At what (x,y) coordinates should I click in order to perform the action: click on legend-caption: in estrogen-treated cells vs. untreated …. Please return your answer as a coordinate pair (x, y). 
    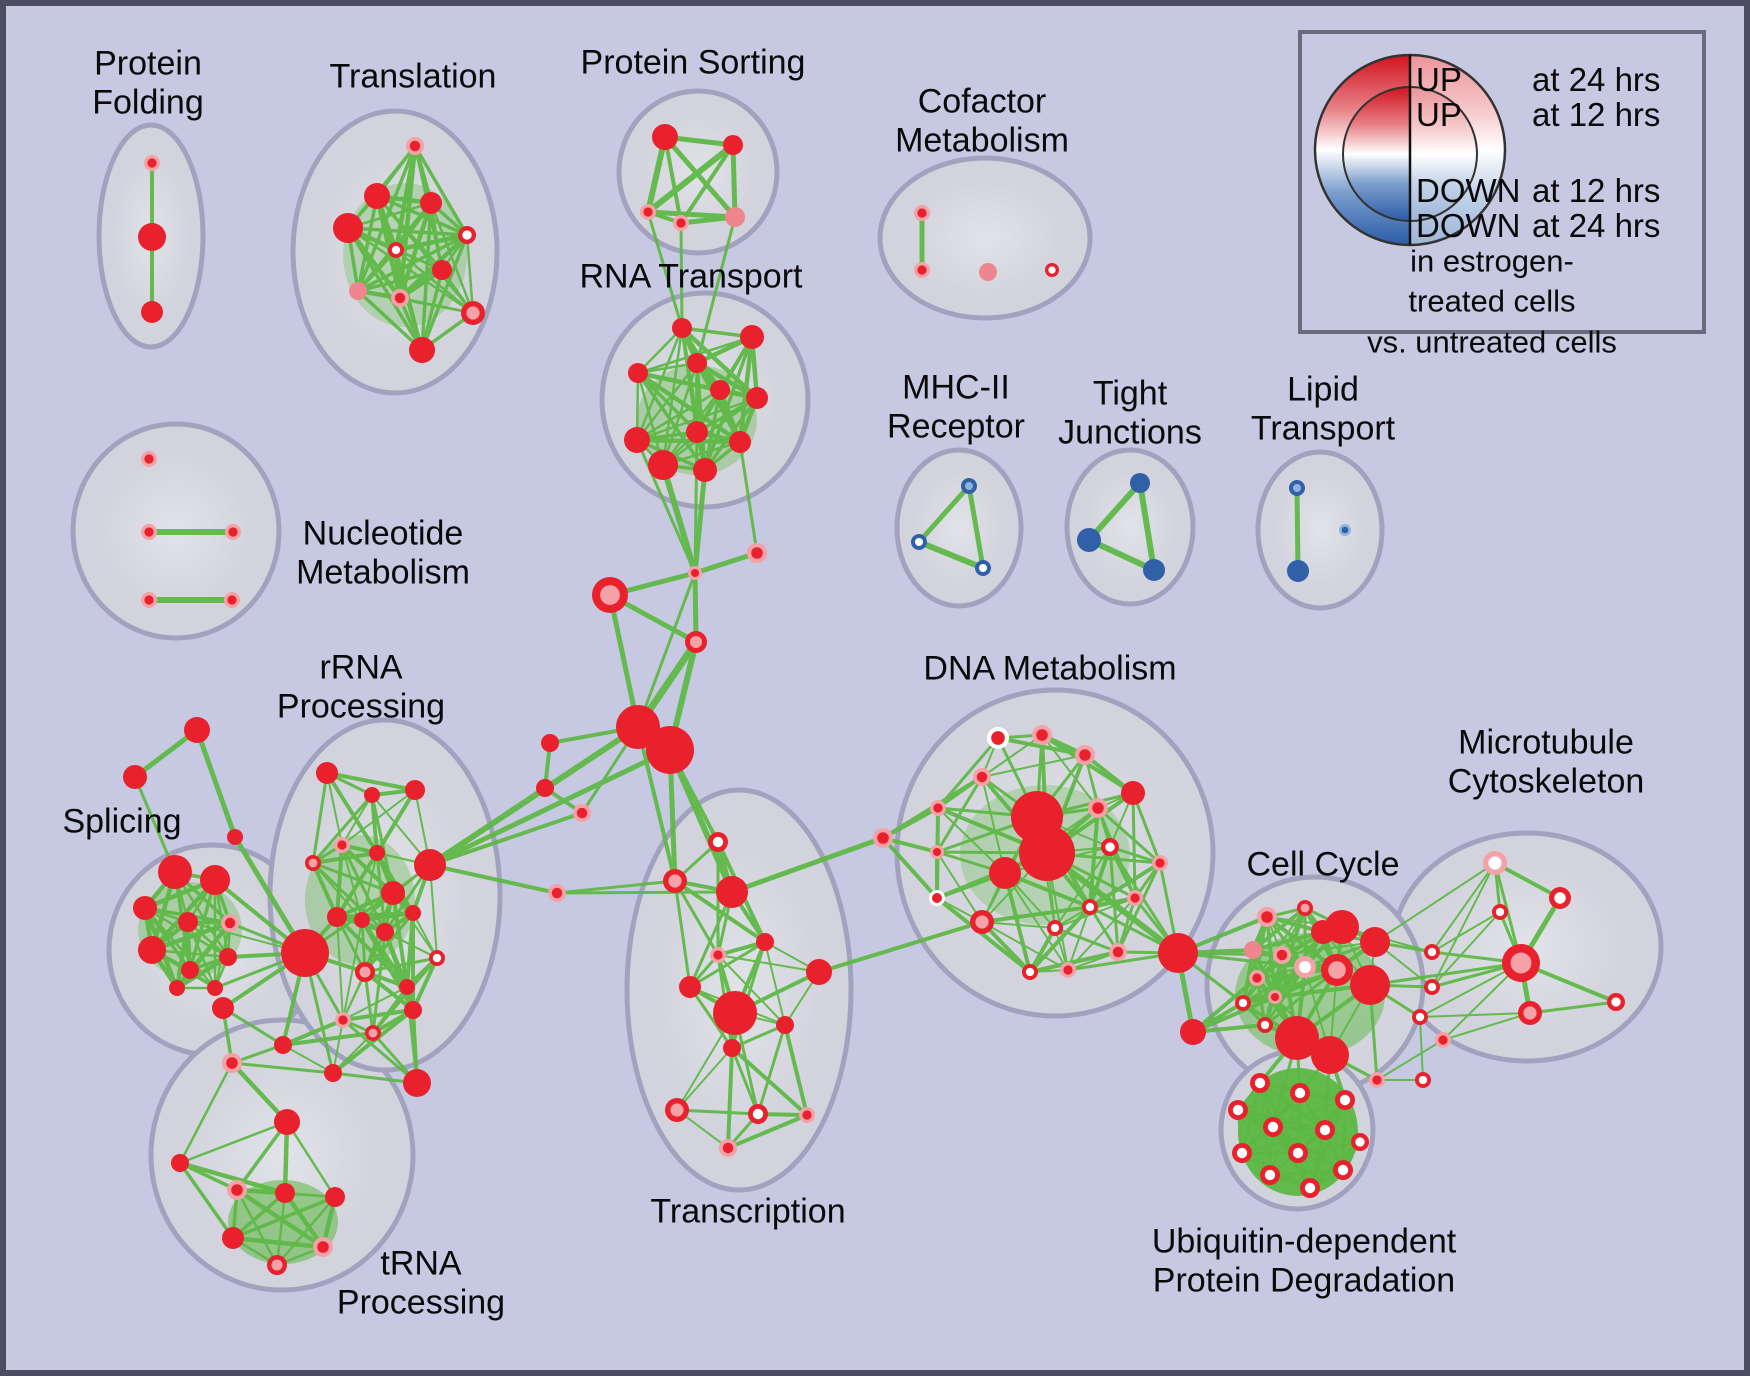
    Looking at the image, I should click on (1492, 301).